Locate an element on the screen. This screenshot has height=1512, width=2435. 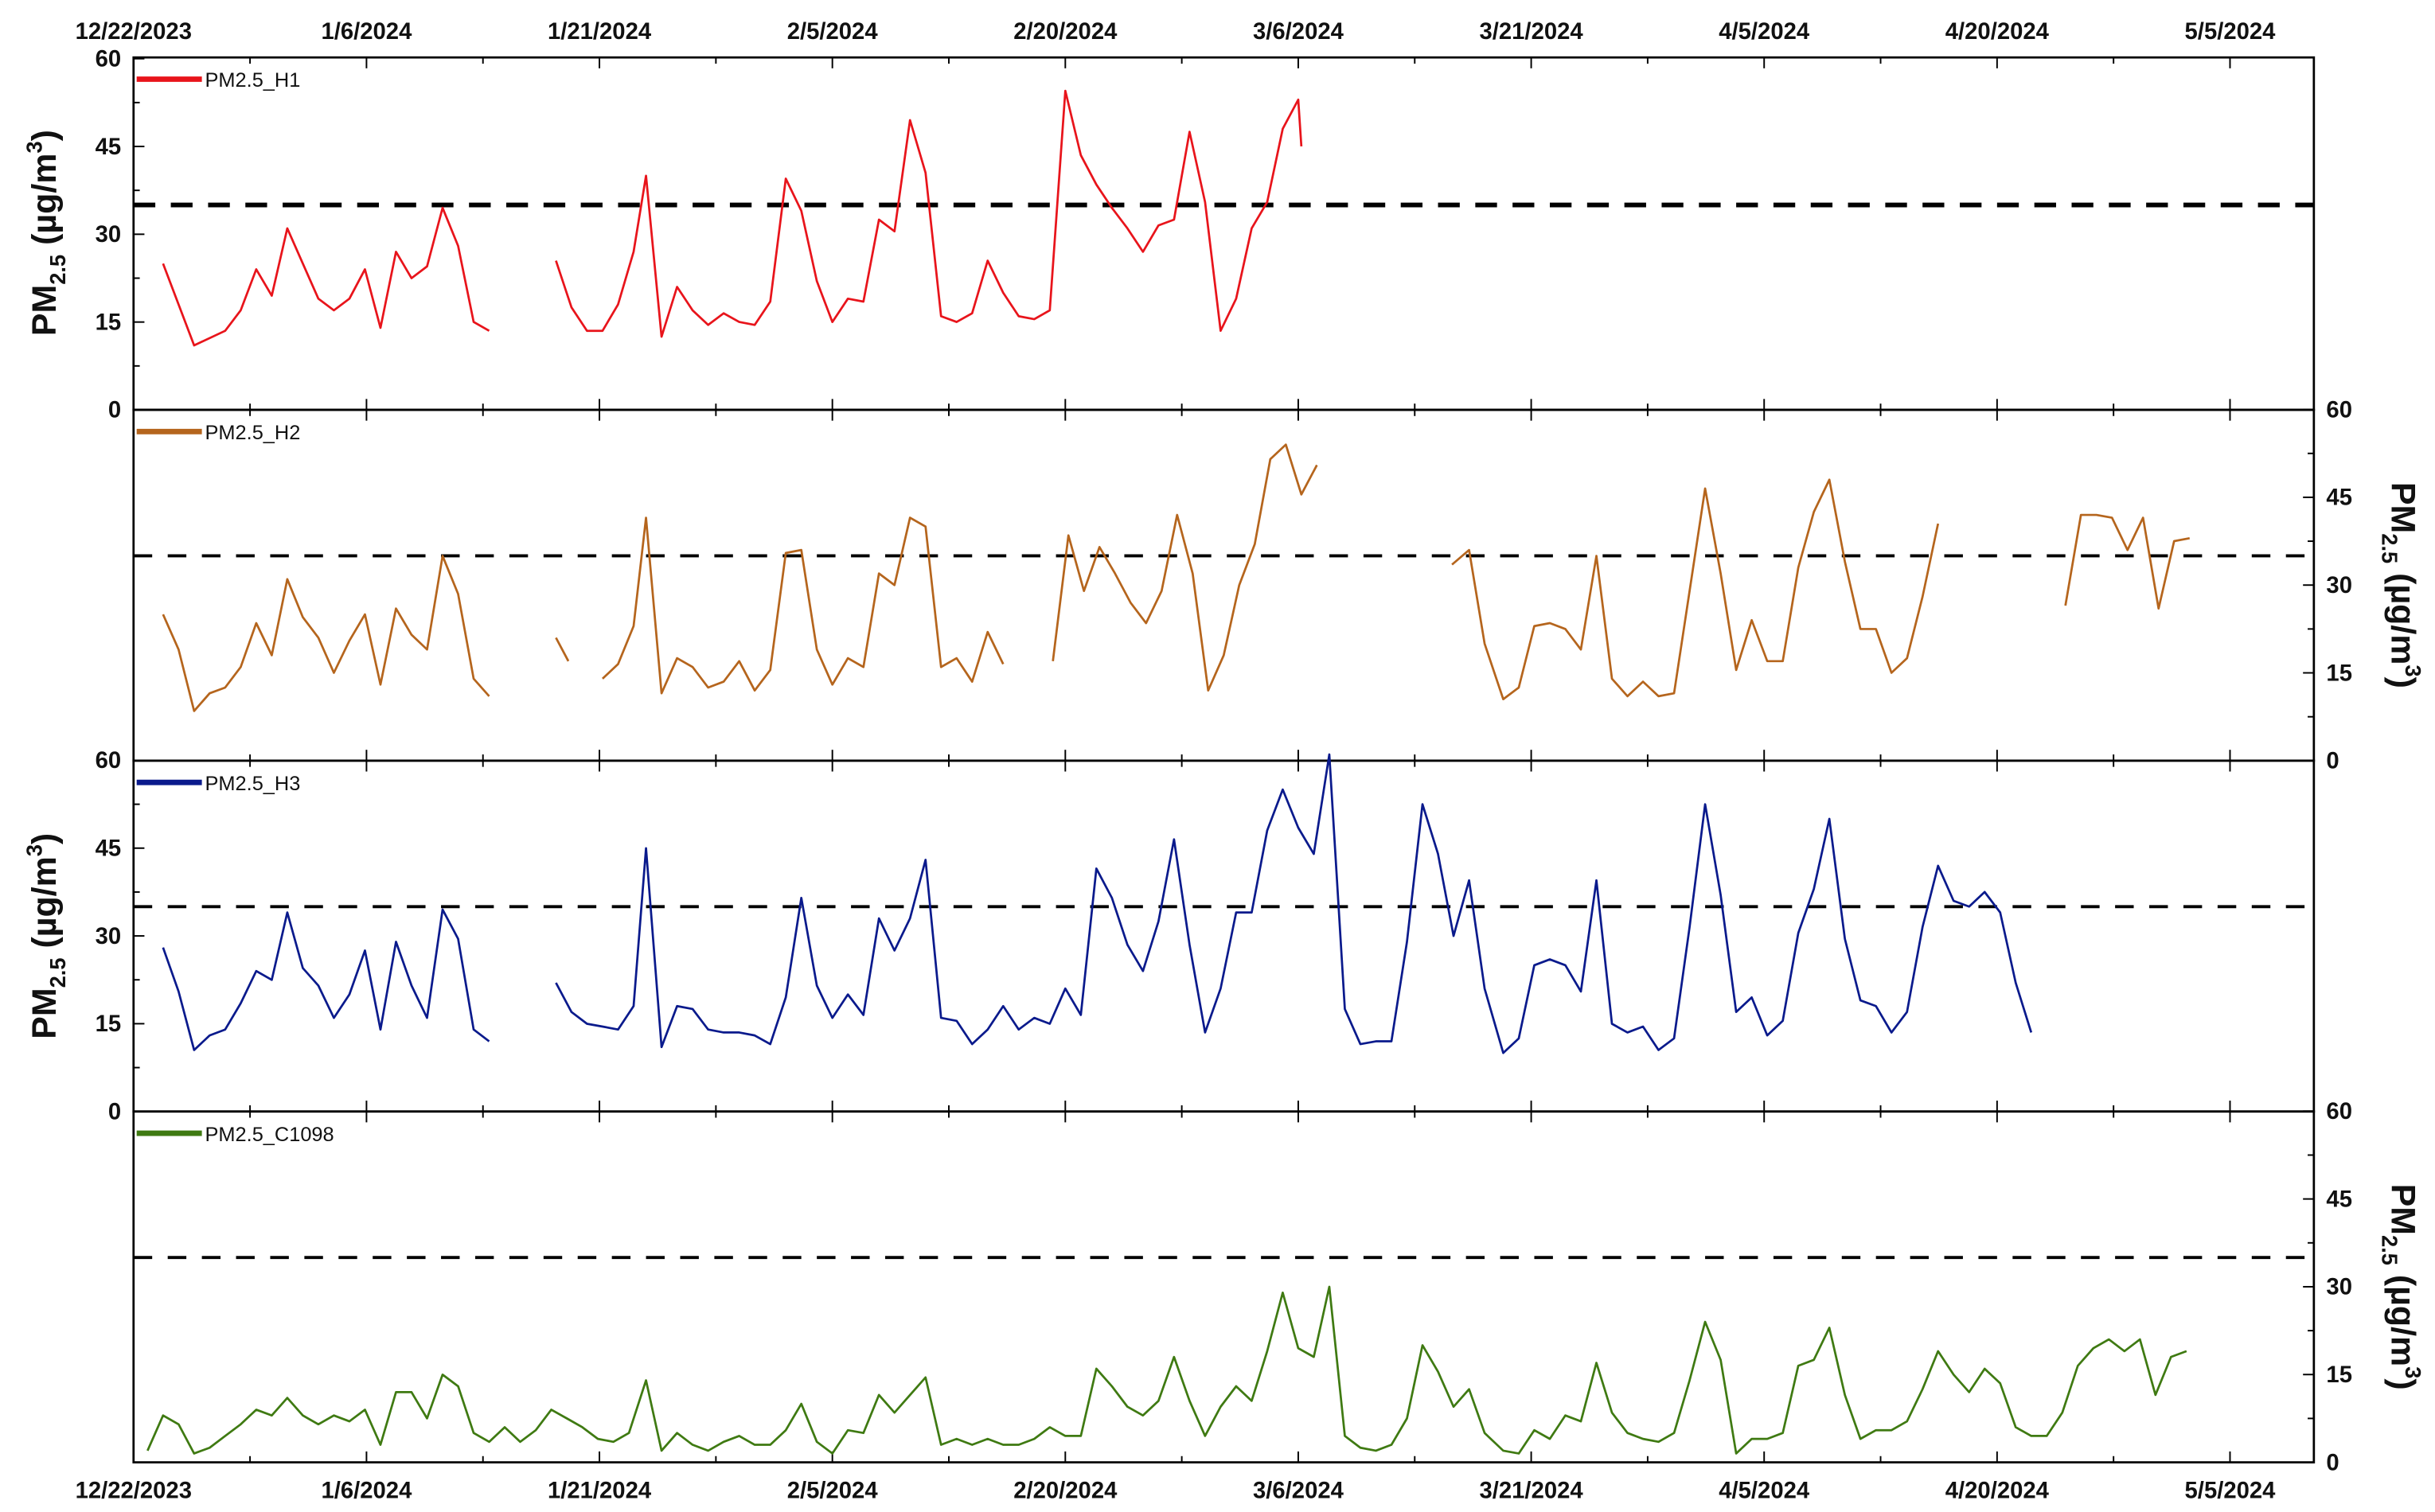
y-axis-title-left-bottom: PM2.5 (µg/m3) is located at coordinates (46, 936).